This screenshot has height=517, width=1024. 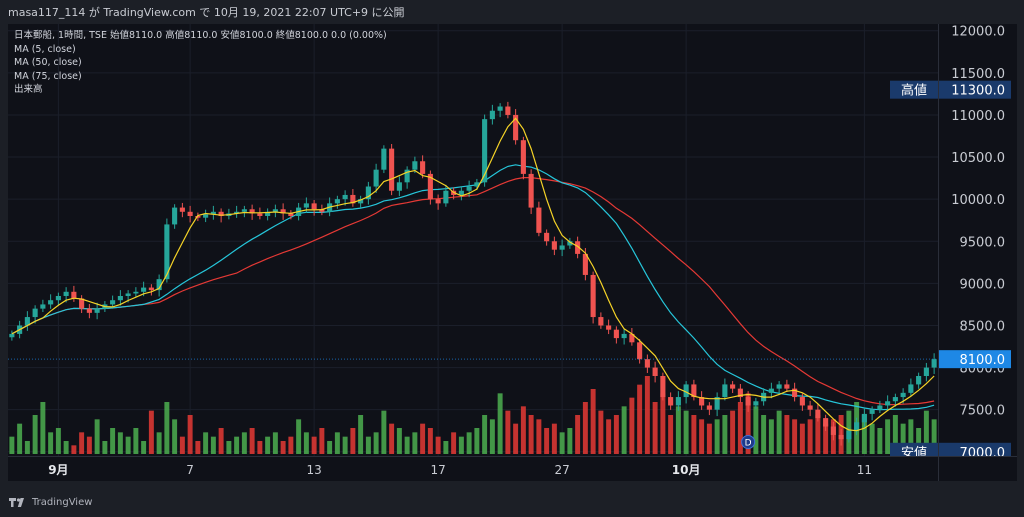 What do you see at coordinates (864, 470) in the screenshot?
I see `time-tick-label: 11` at bounding box center [864, 470].